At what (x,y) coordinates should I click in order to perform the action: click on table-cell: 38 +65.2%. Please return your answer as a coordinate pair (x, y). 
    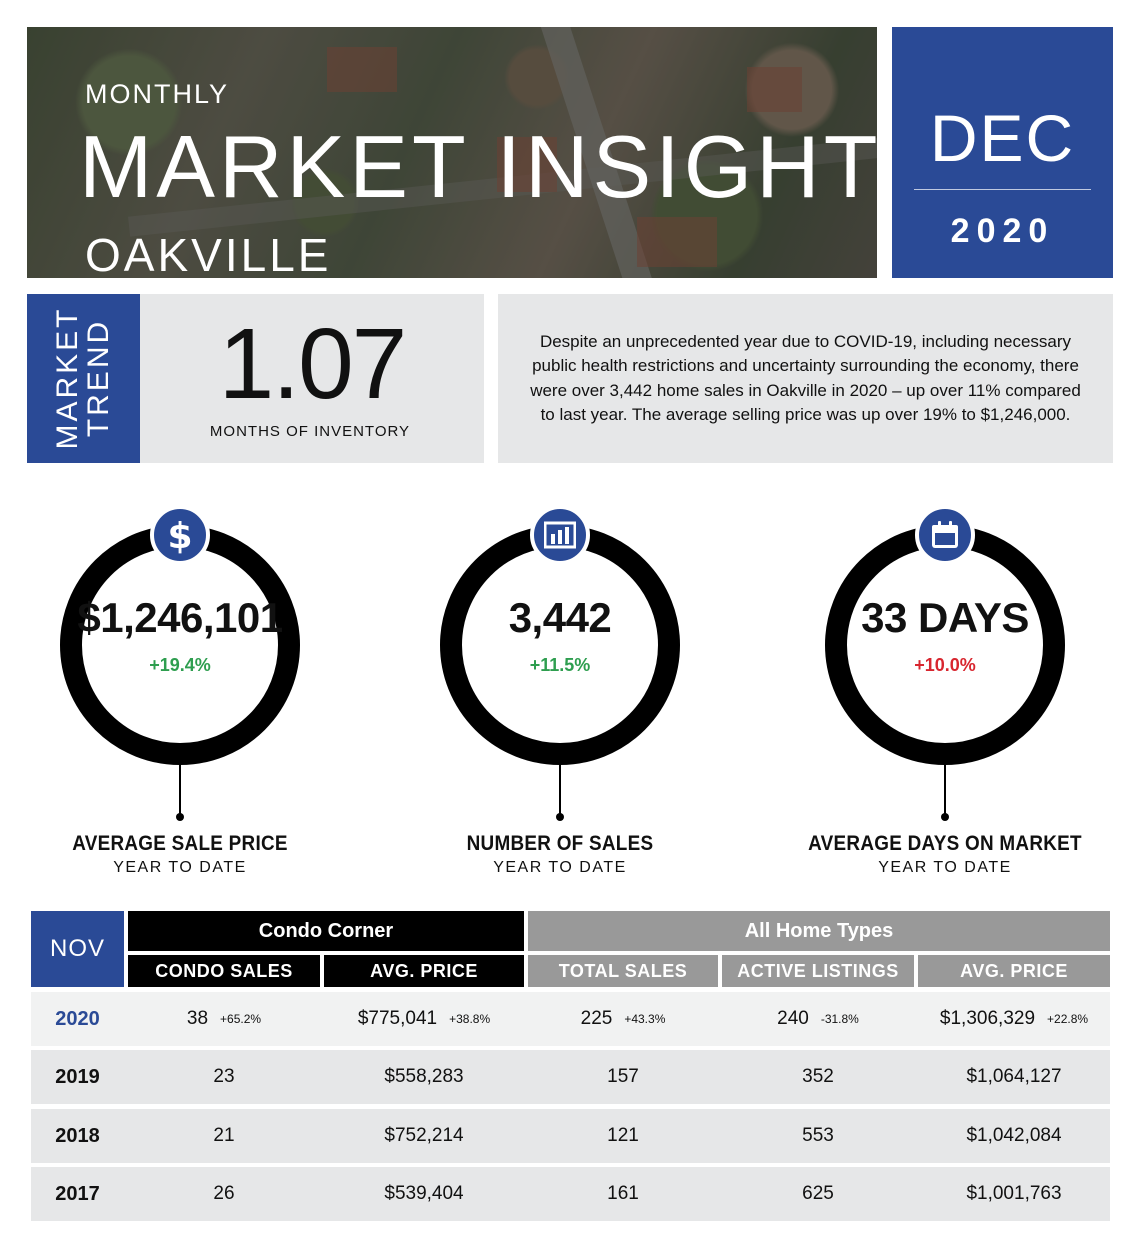
    Looking at the image, I should click on (224, 1019).